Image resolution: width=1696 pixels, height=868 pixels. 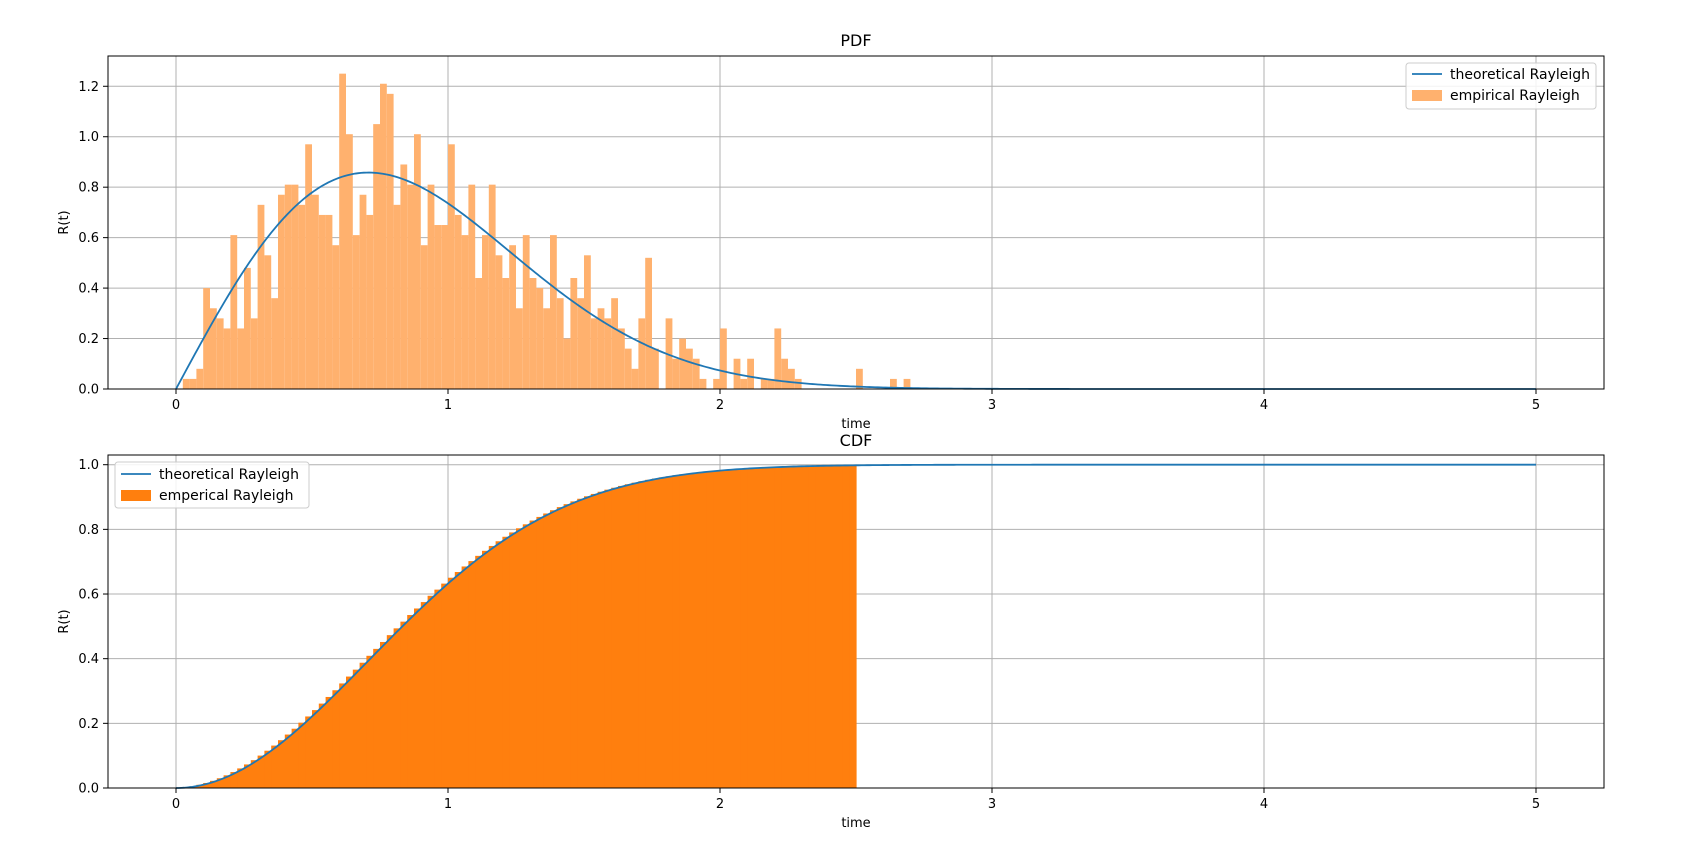 I want to click on pdf-x-ticks: 0 1 2 3 4 5, so click(x=856, y=401).